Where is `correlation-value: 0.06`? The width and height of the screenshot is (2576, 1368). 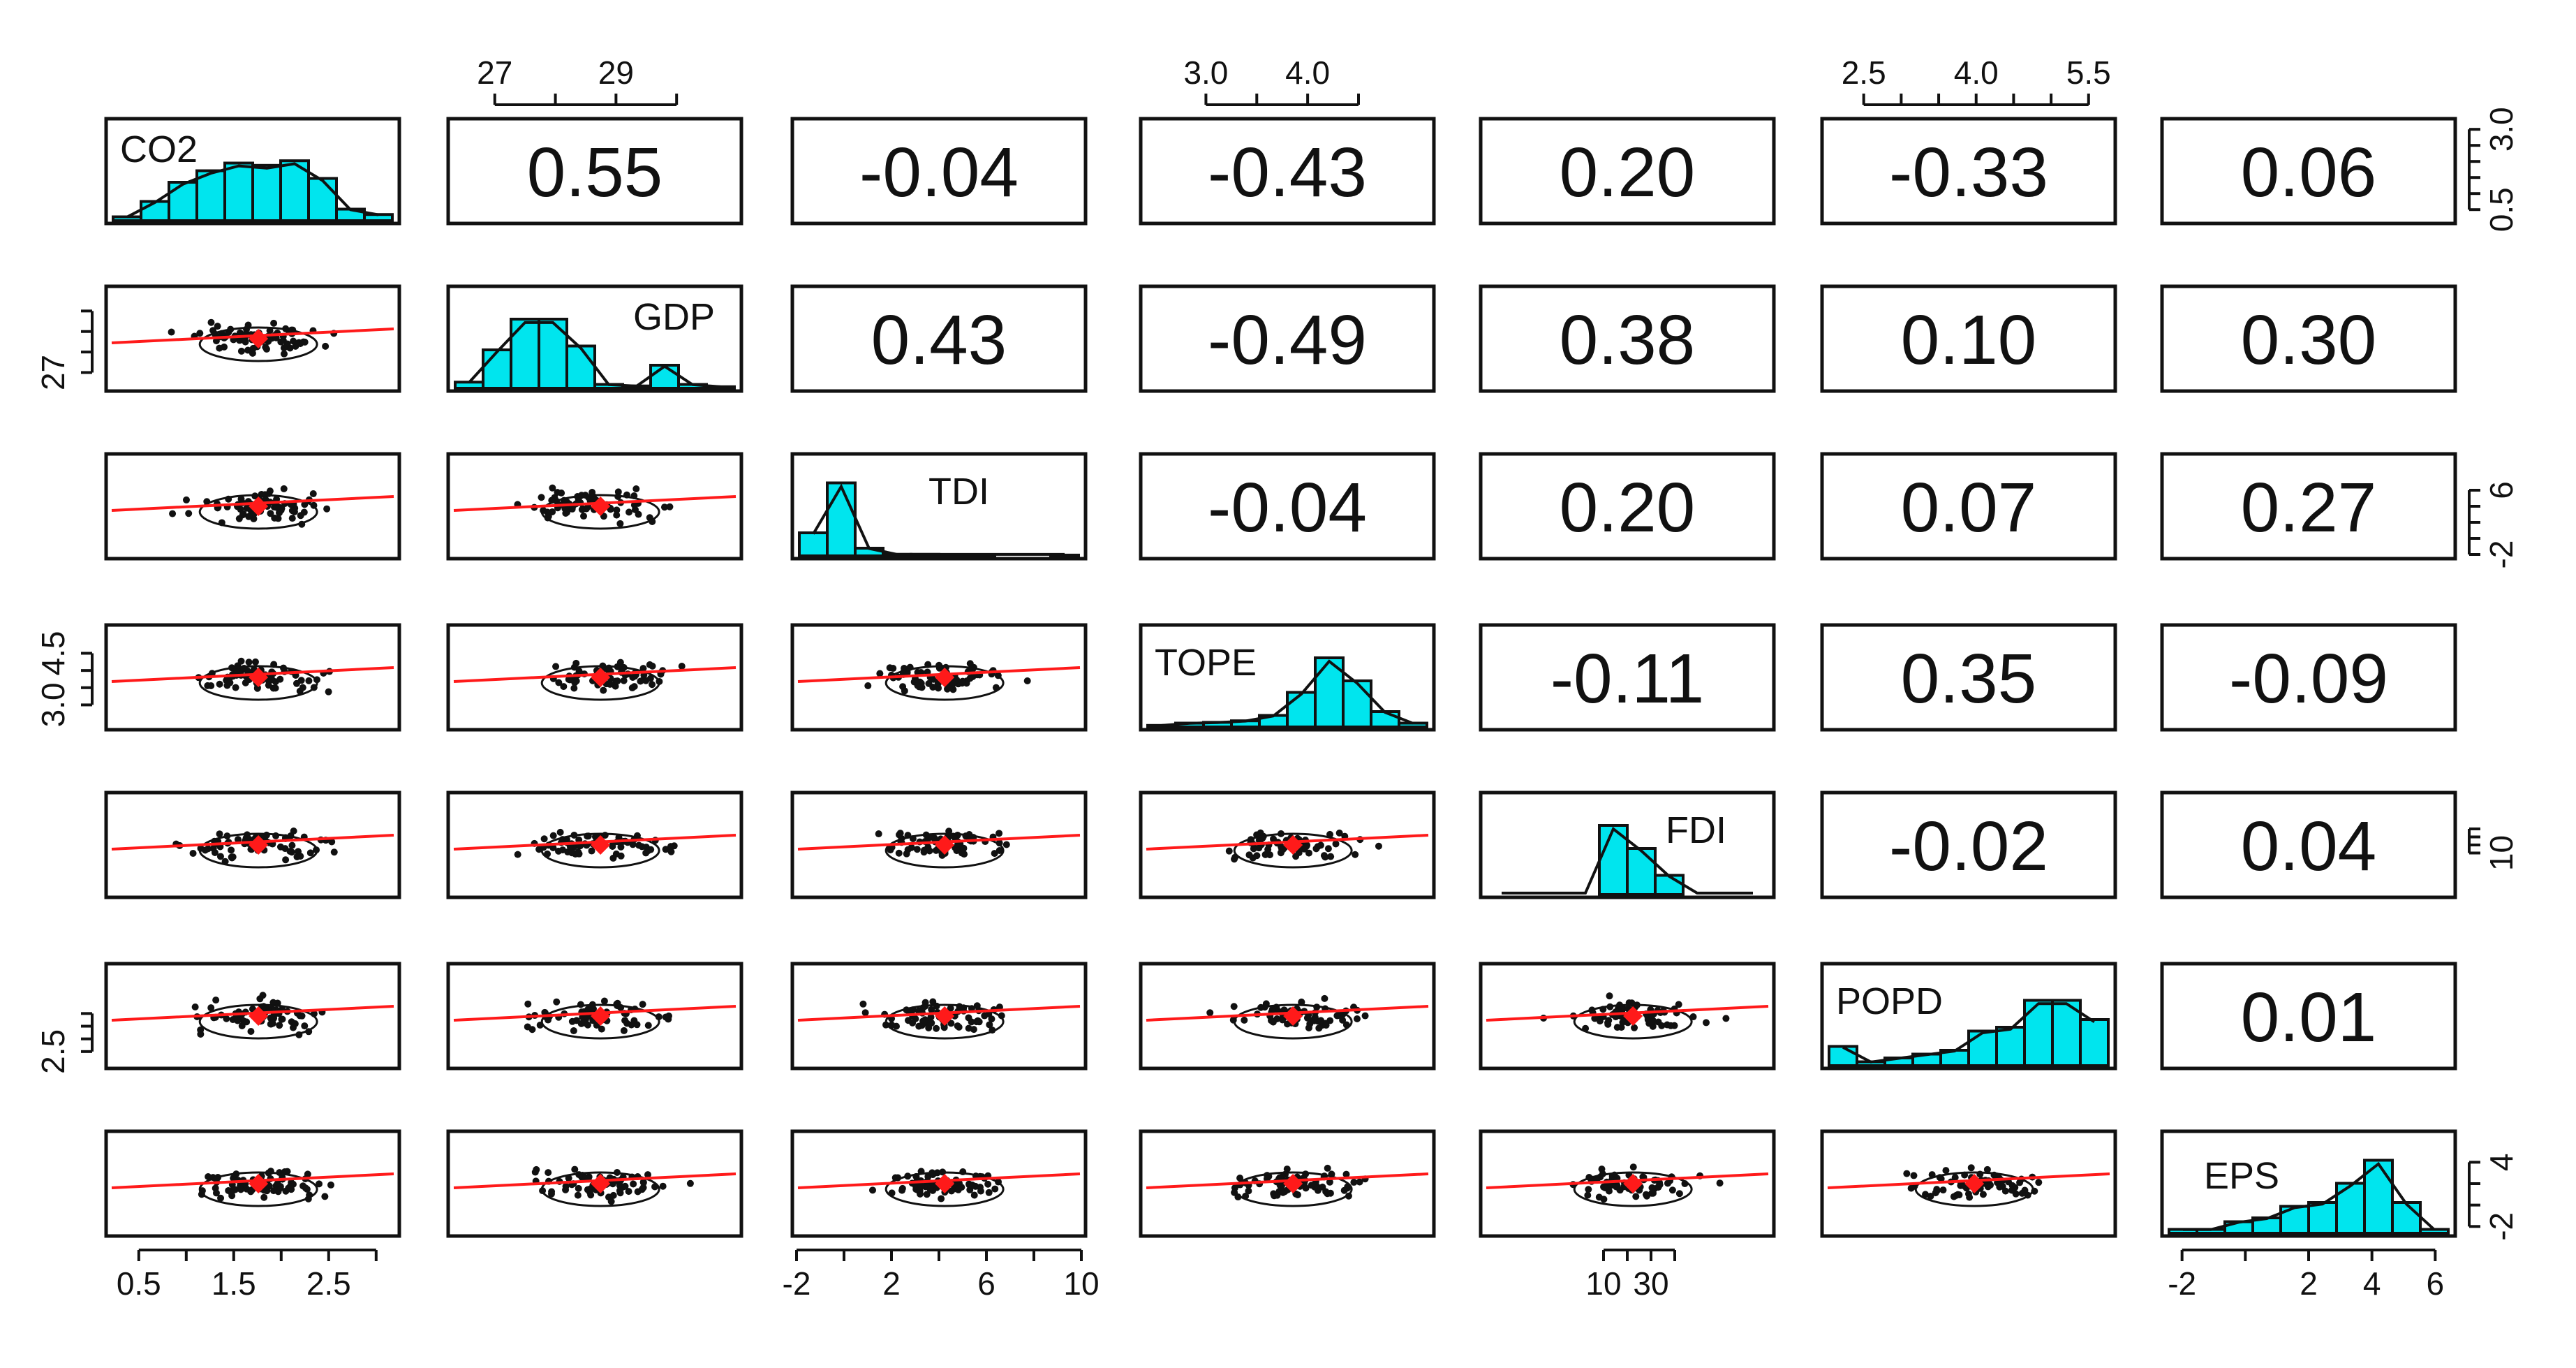 correlation-value: 0.06 is located at coordinates (2309, 173).